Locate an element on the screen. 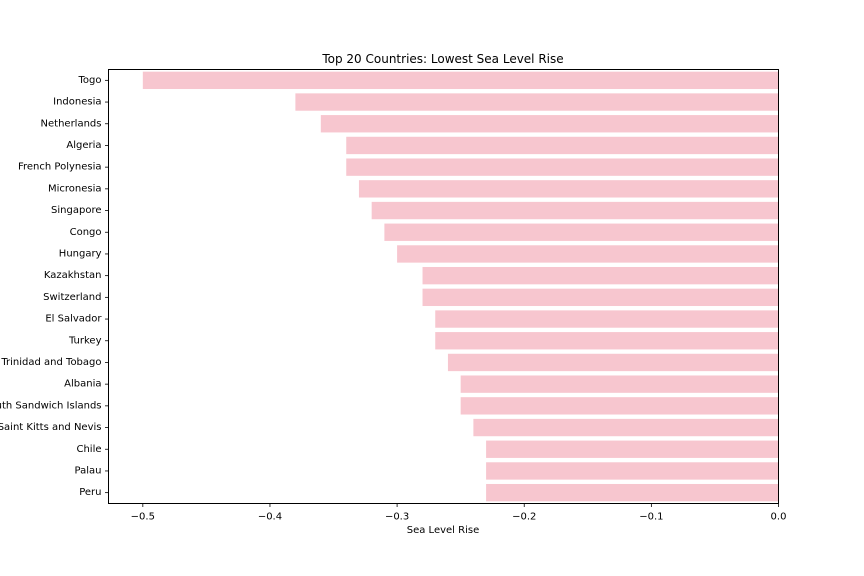 The image size is (864, 576). y-tick-label: Trinidad and Tobago is located at coordinates (50, 362).